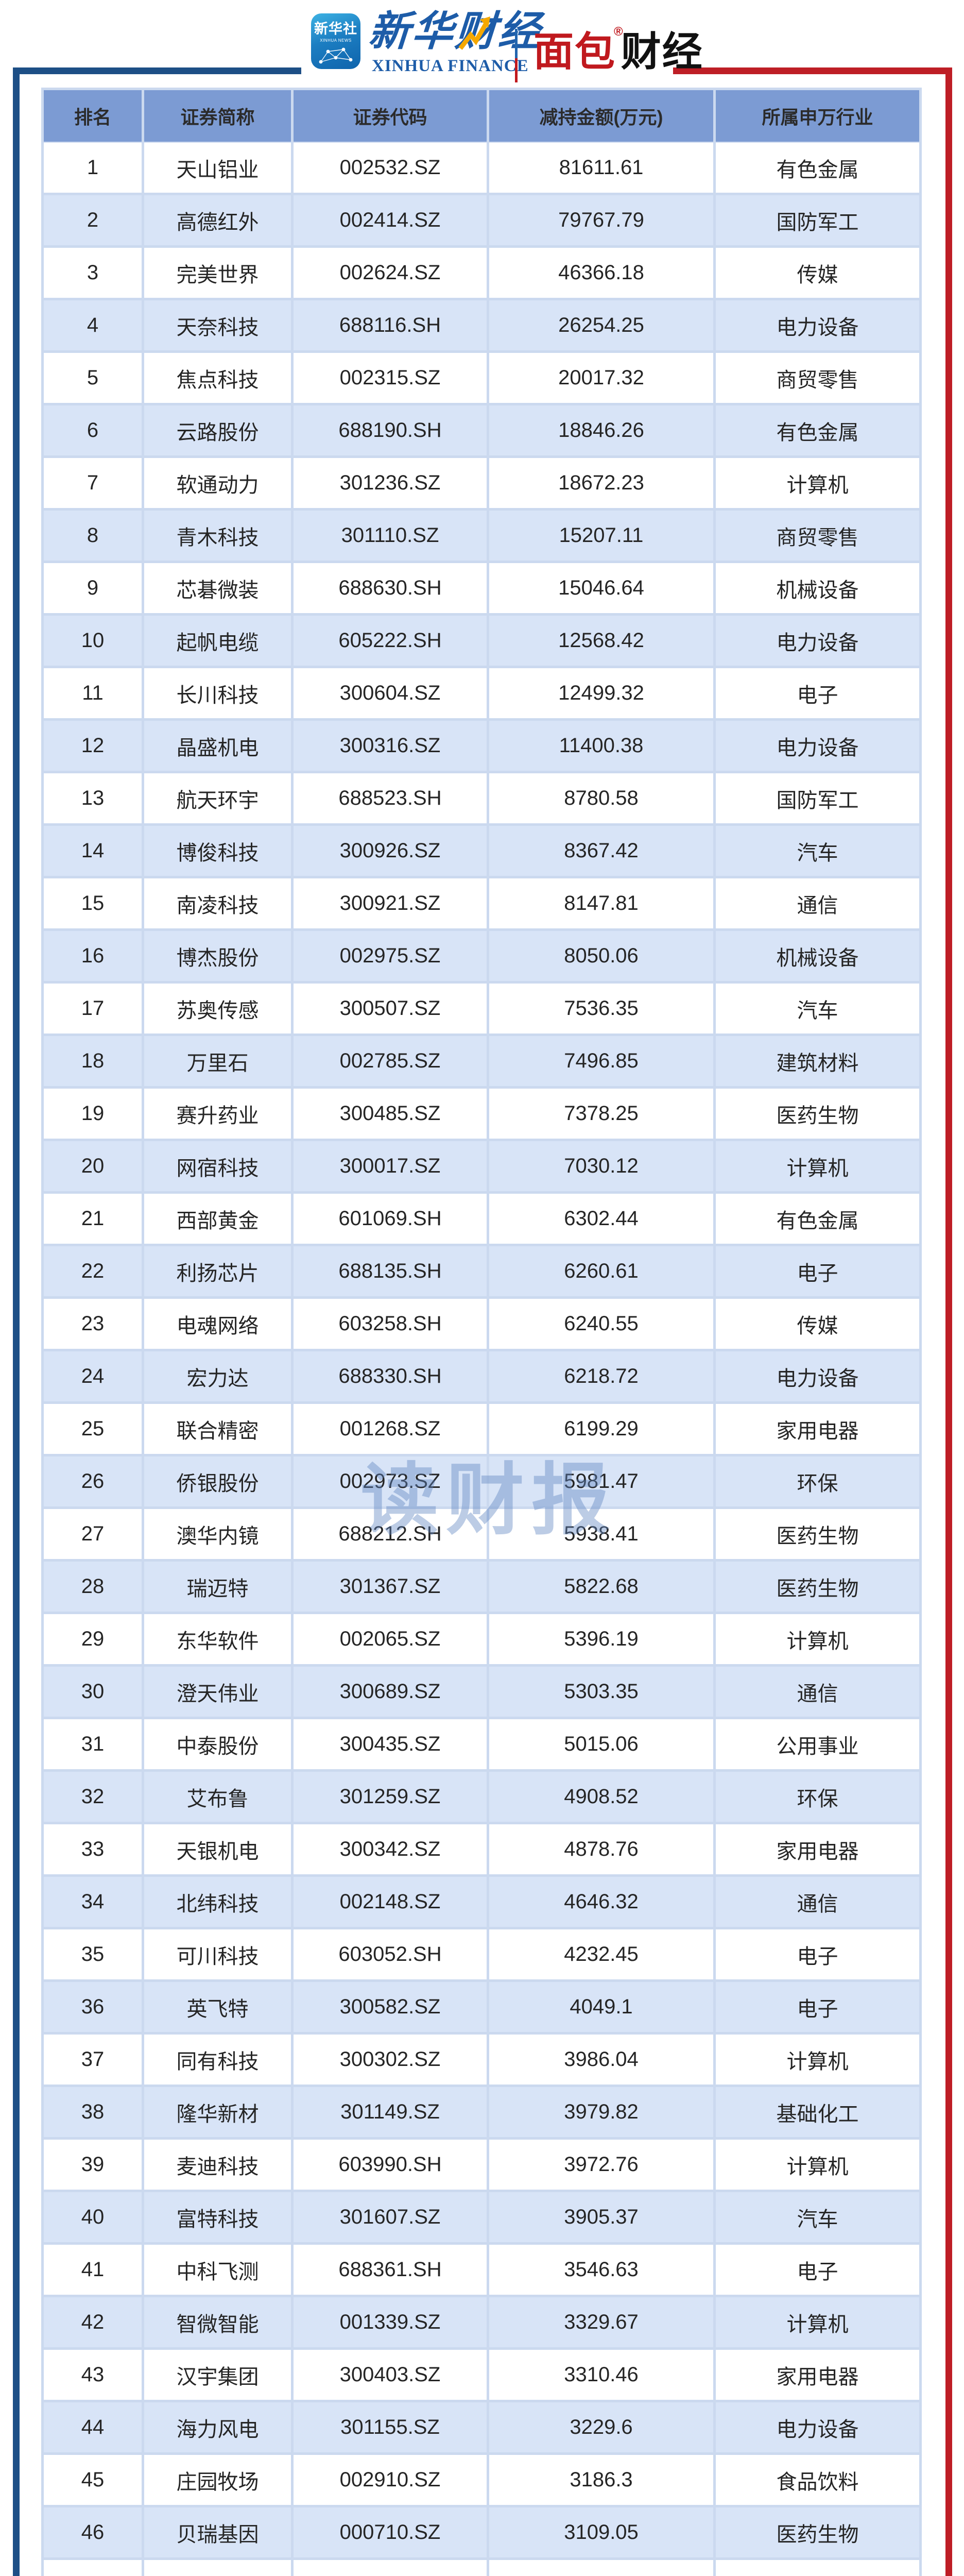 Image resolution: width=964 pixels, height=2576 pixels. I want to click on xinhua-icon-label: 新华社, so click(335, 29).